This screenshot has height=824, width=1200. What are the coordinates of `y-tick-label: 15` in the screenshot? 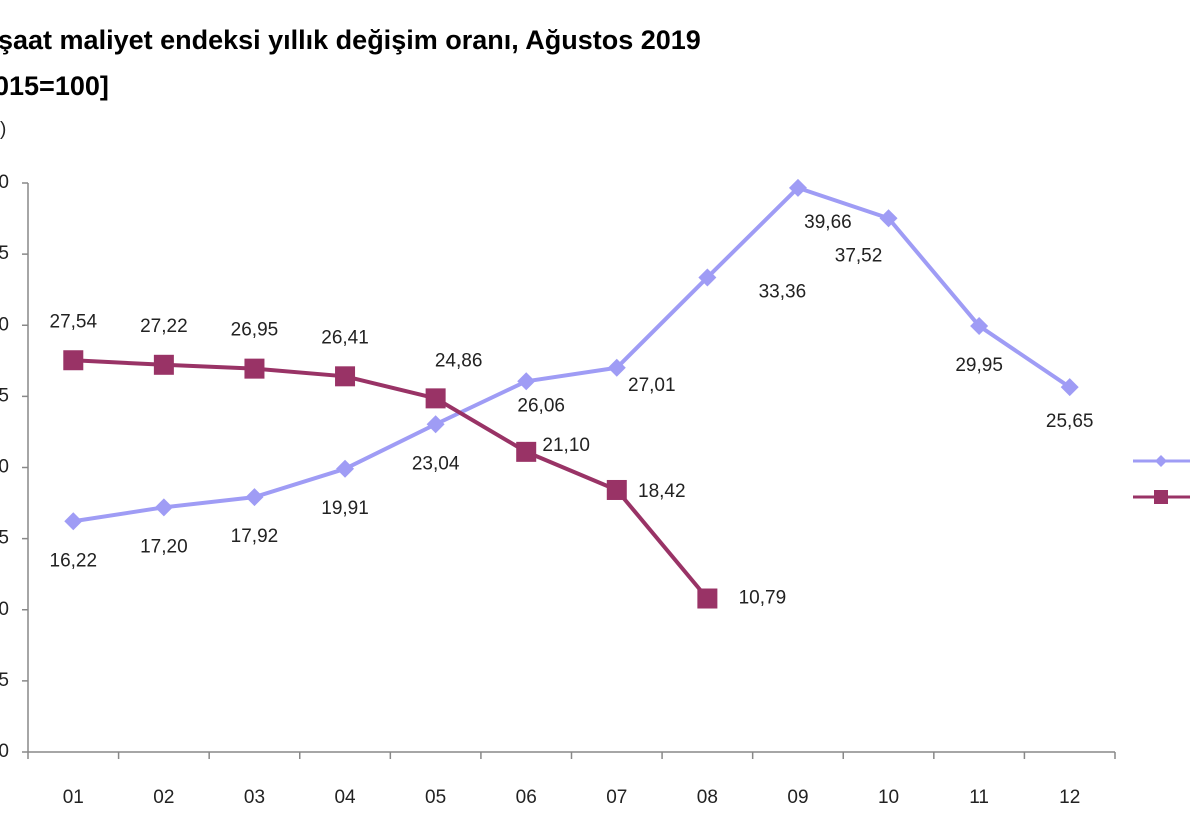 It's located at (4, 538).